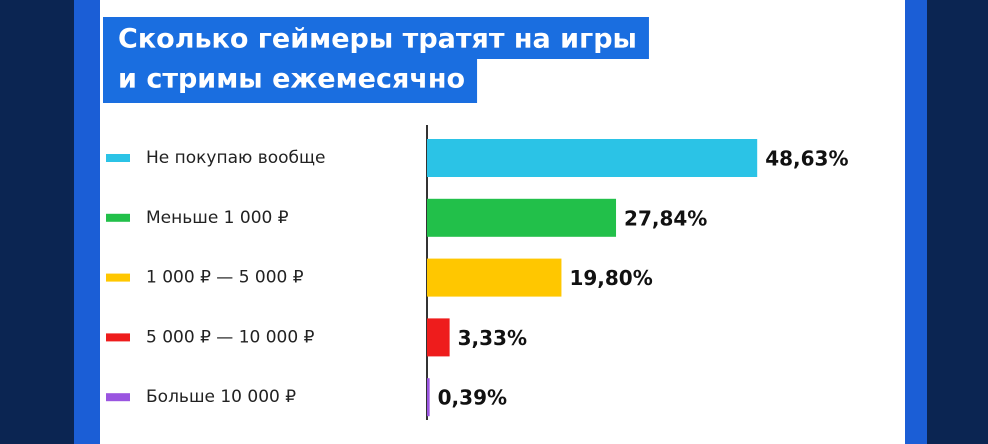  What do you see at coordinates (217, 218) in the screenshot?
I see `category-label: Меньше 1 000 ₽` at bounding box center [217, 218].